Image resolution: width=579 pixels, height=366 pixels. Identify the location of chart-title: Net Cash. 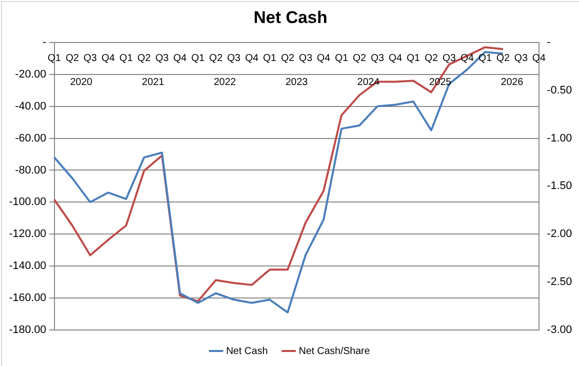
(291, 17).